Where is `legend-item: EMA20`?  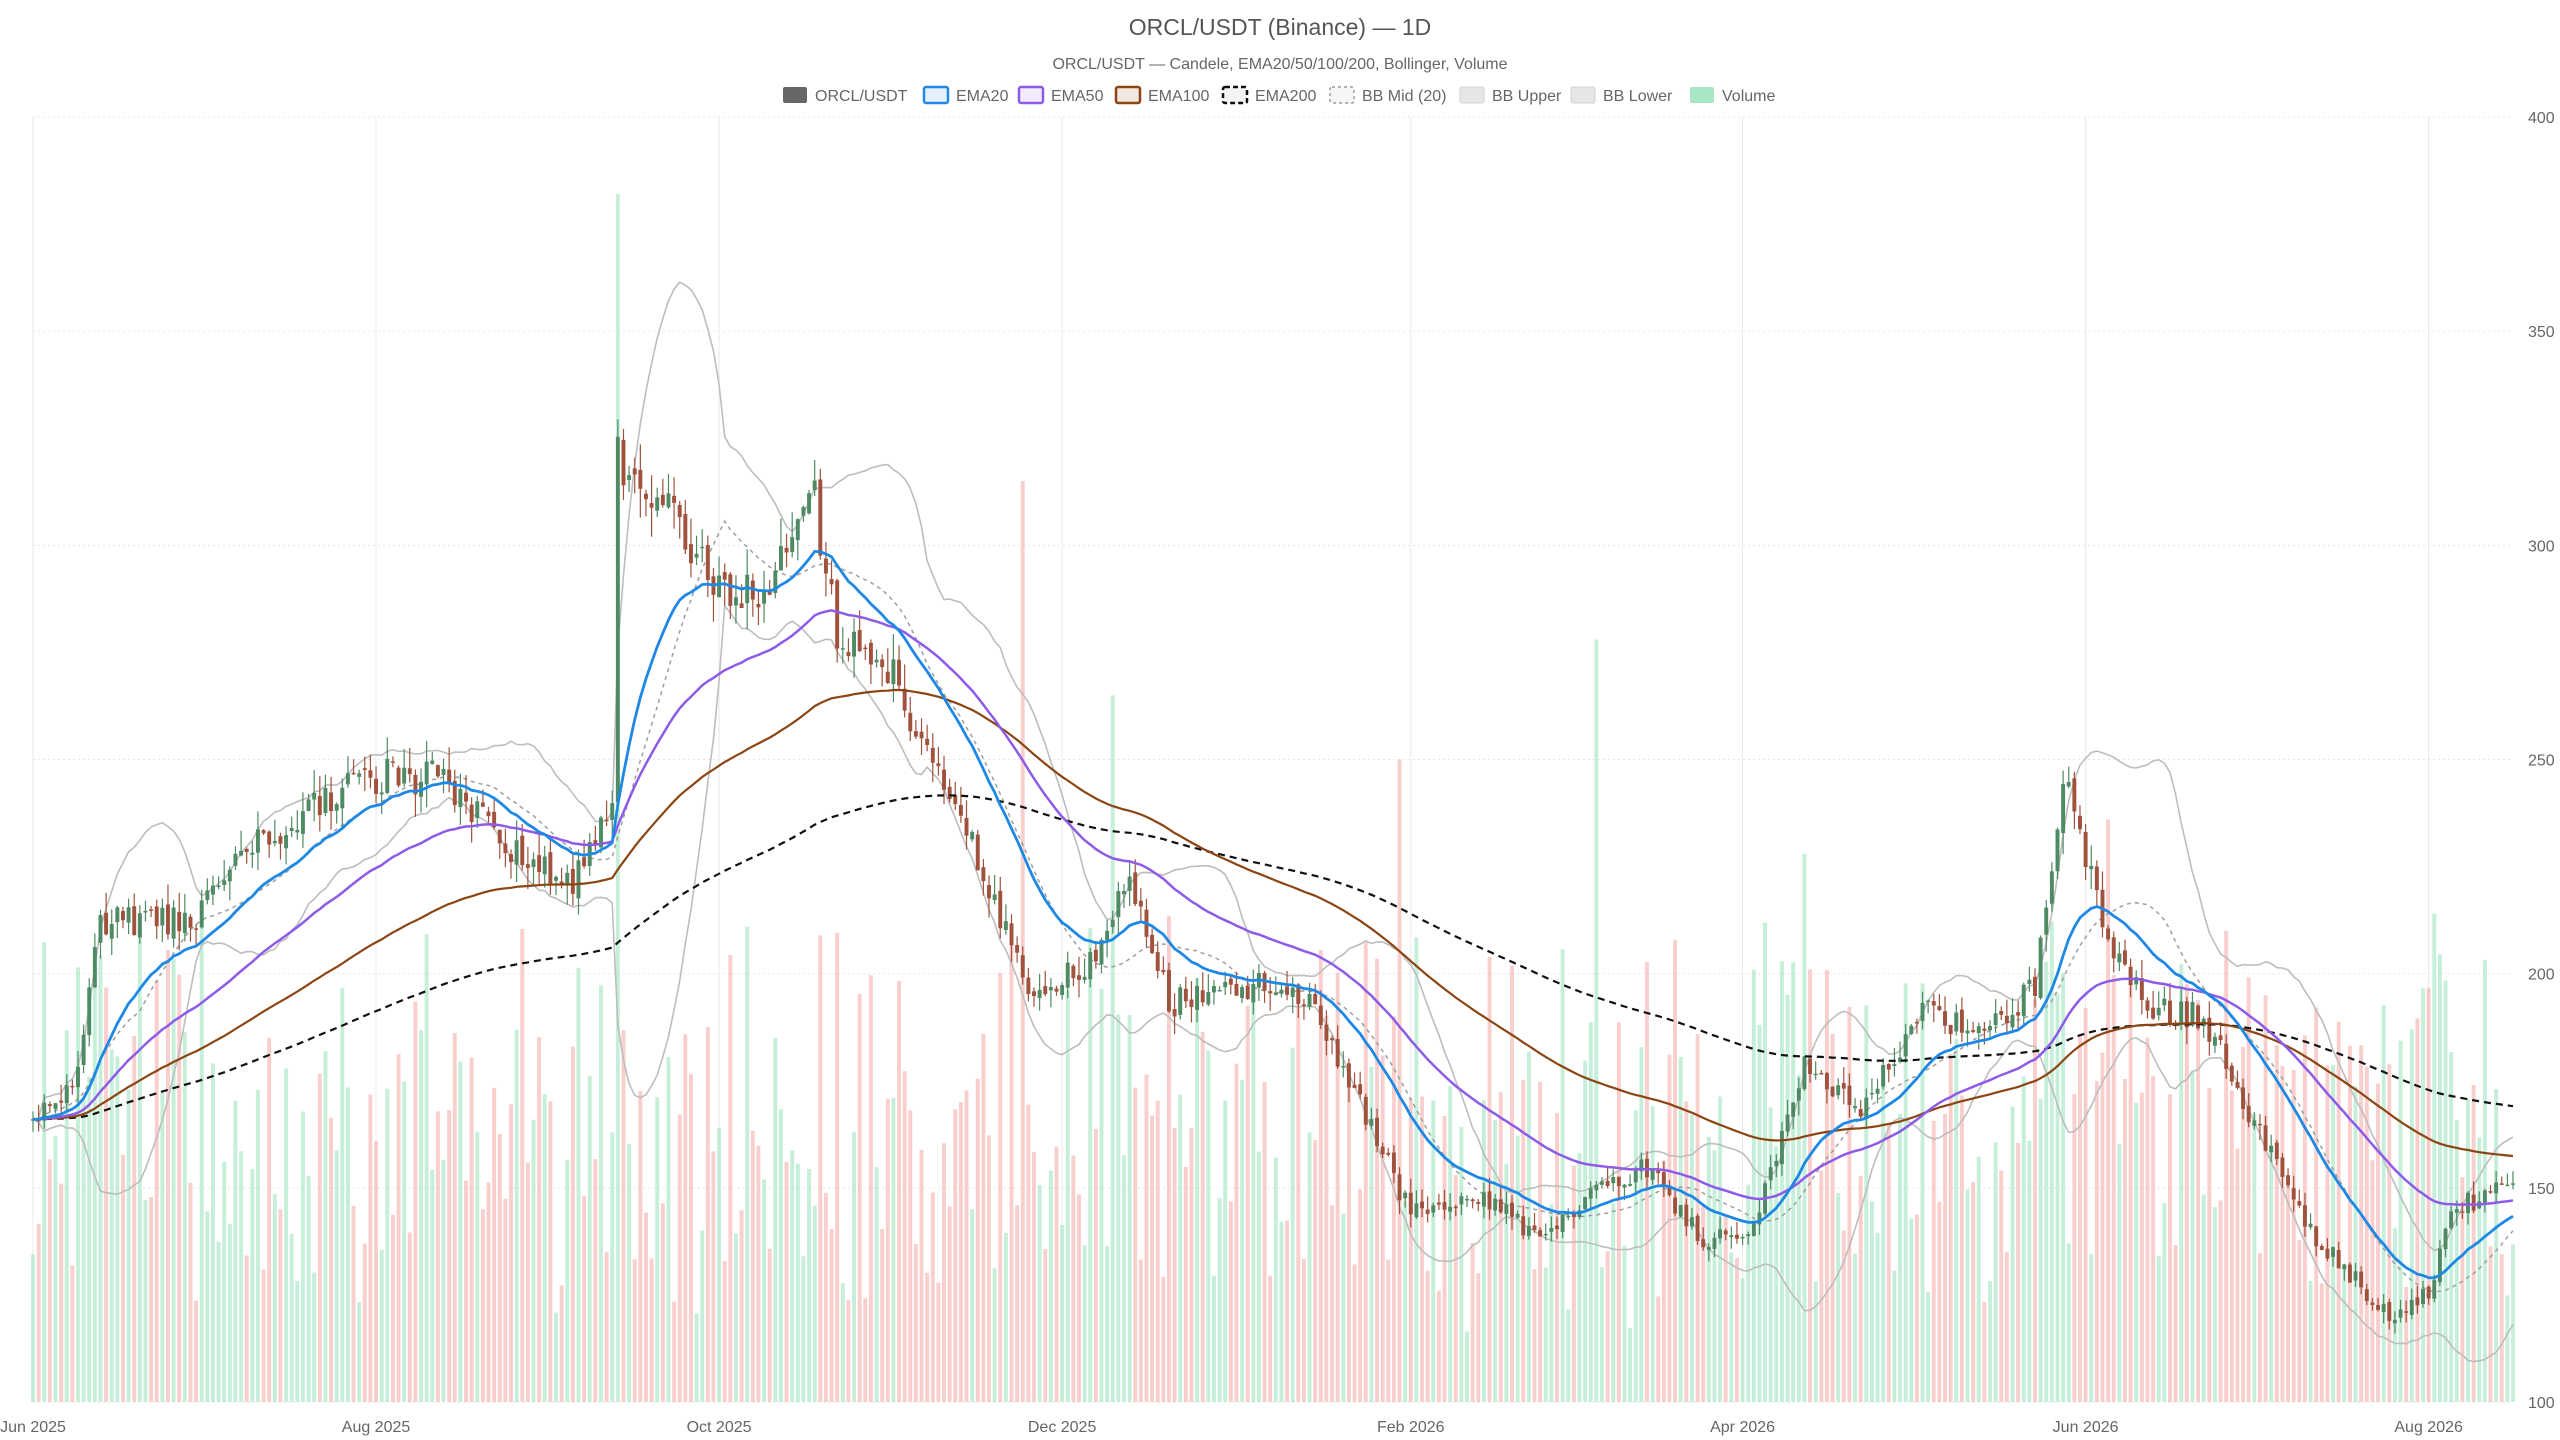
legend-item: EMA20 is located at coordinates (965, 95).